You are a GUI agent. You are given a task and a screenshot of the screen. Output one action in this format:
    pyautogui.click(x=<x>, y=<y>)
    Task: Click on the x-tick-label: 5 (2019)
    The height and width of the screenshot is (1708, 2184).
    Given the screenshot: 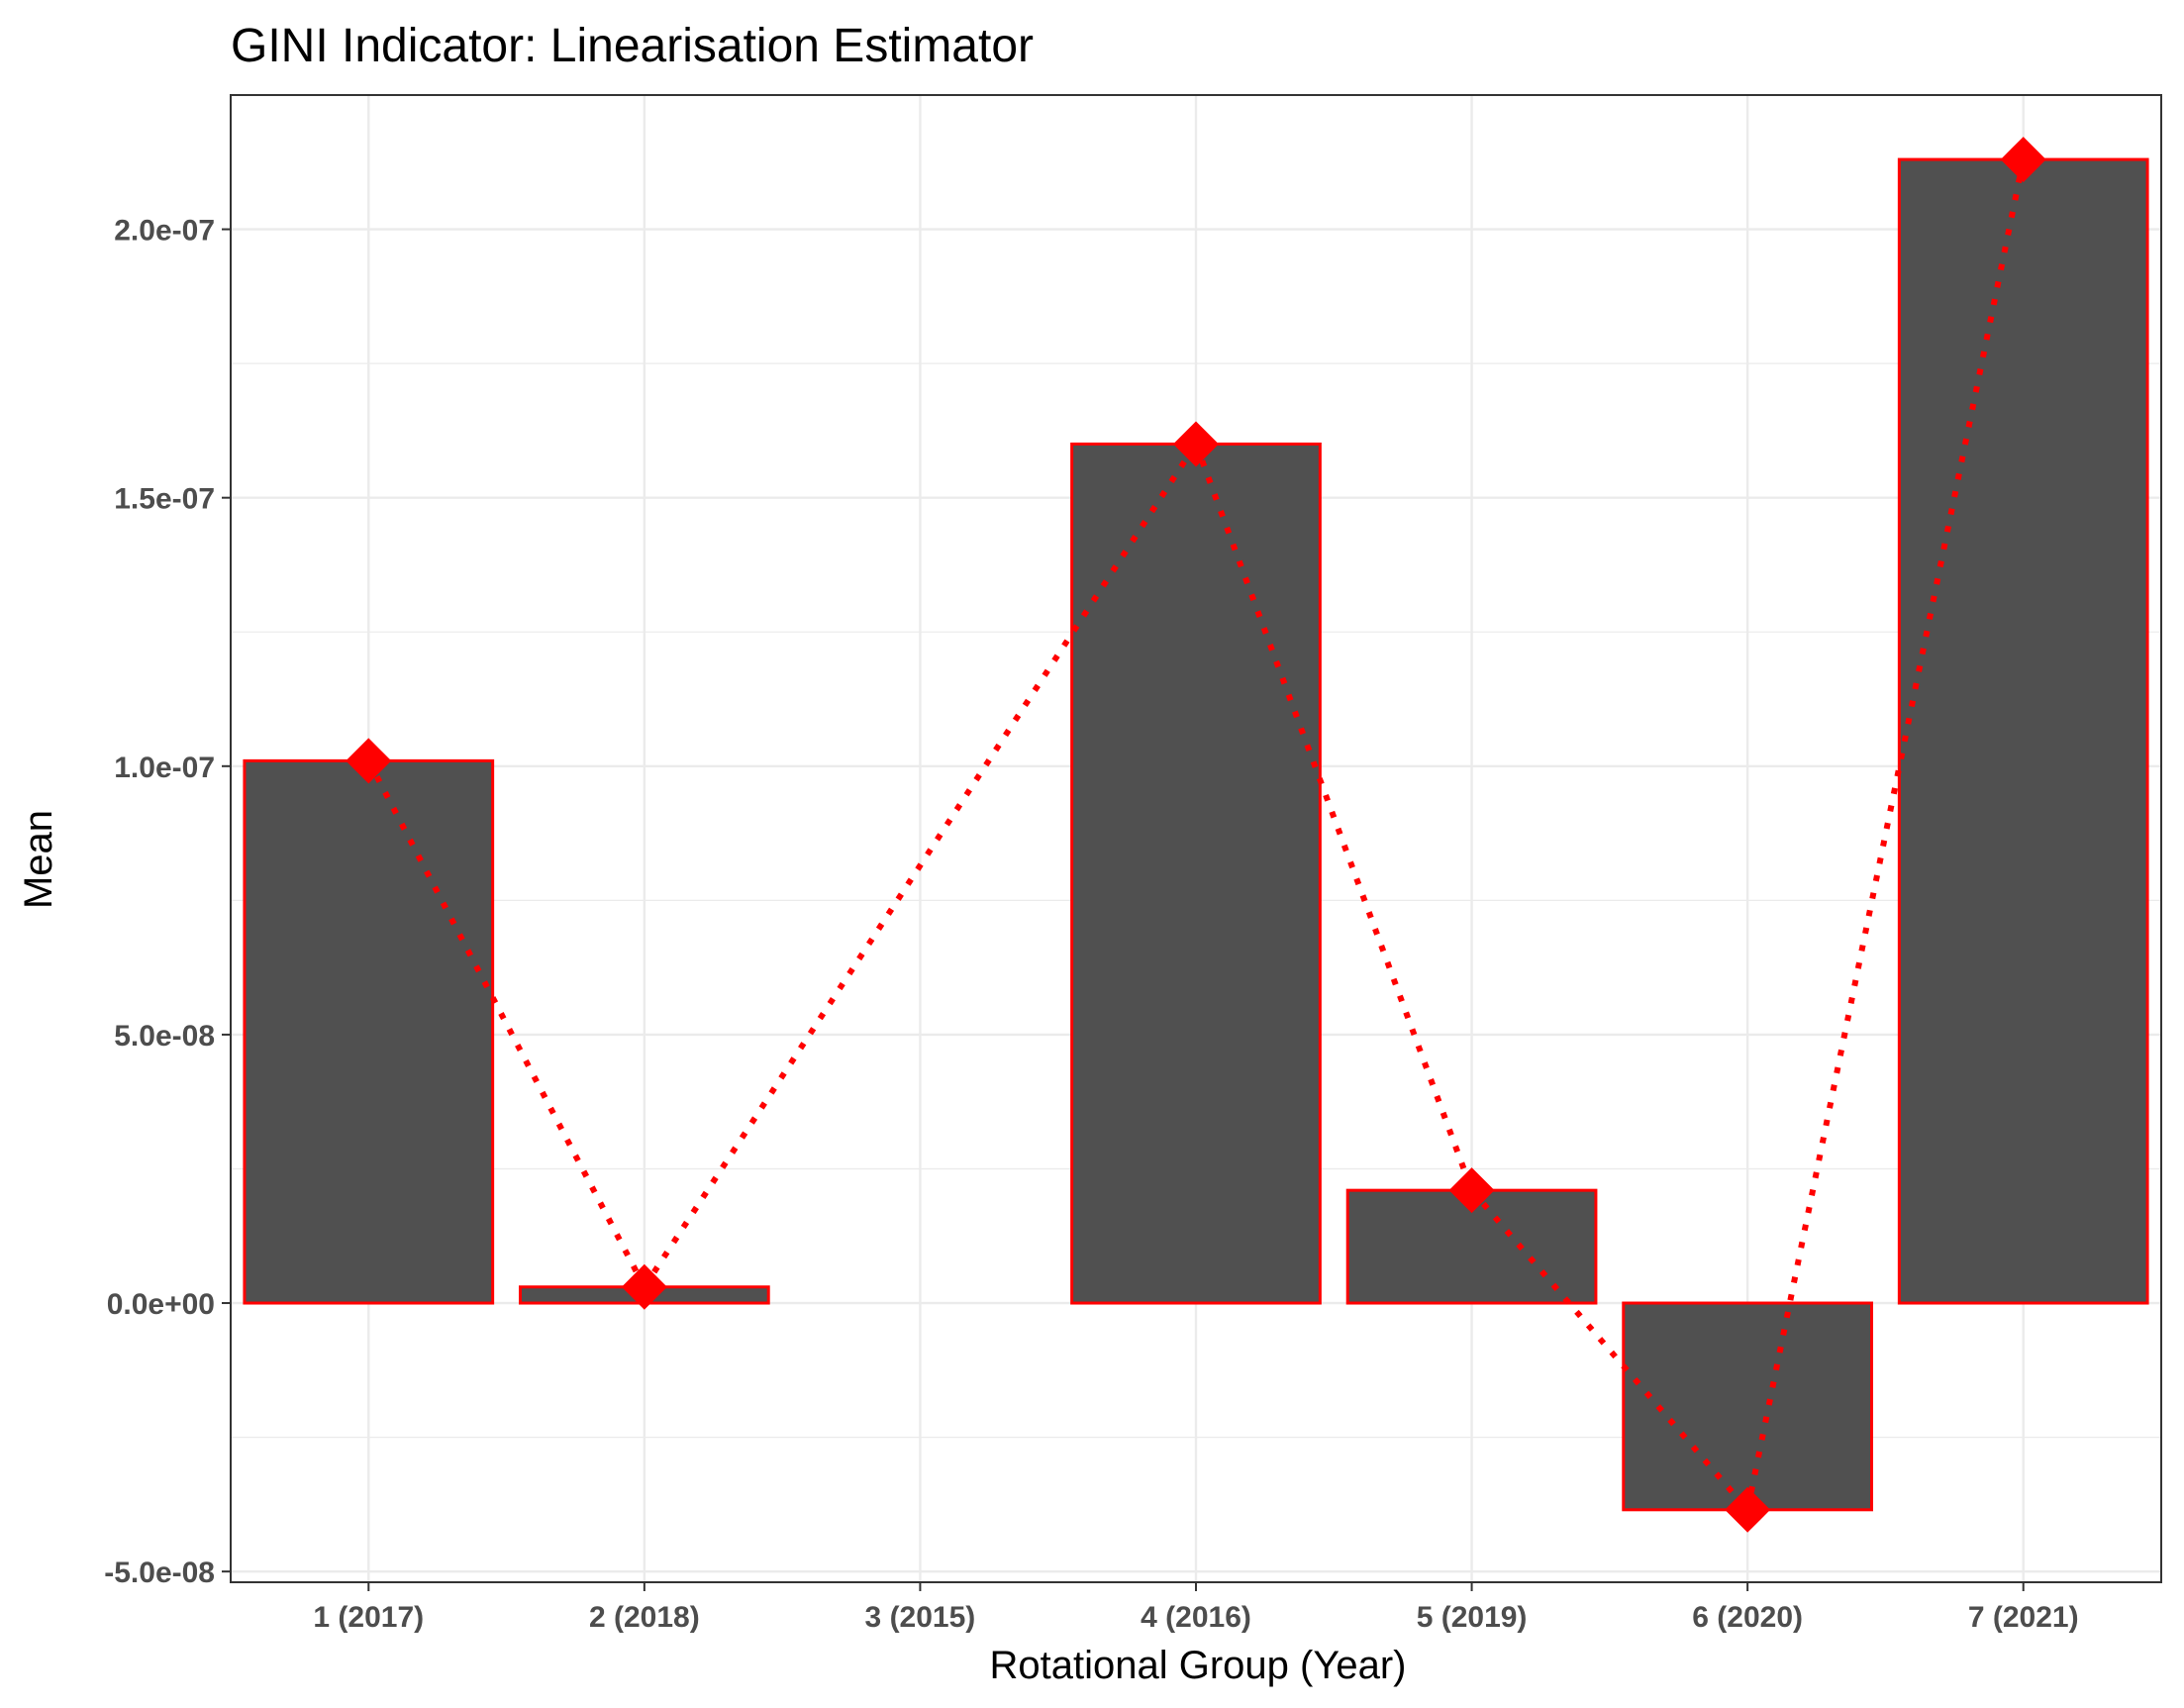 What is the action you would take?
    pyautogui.click(x=1472, y=1618)
    